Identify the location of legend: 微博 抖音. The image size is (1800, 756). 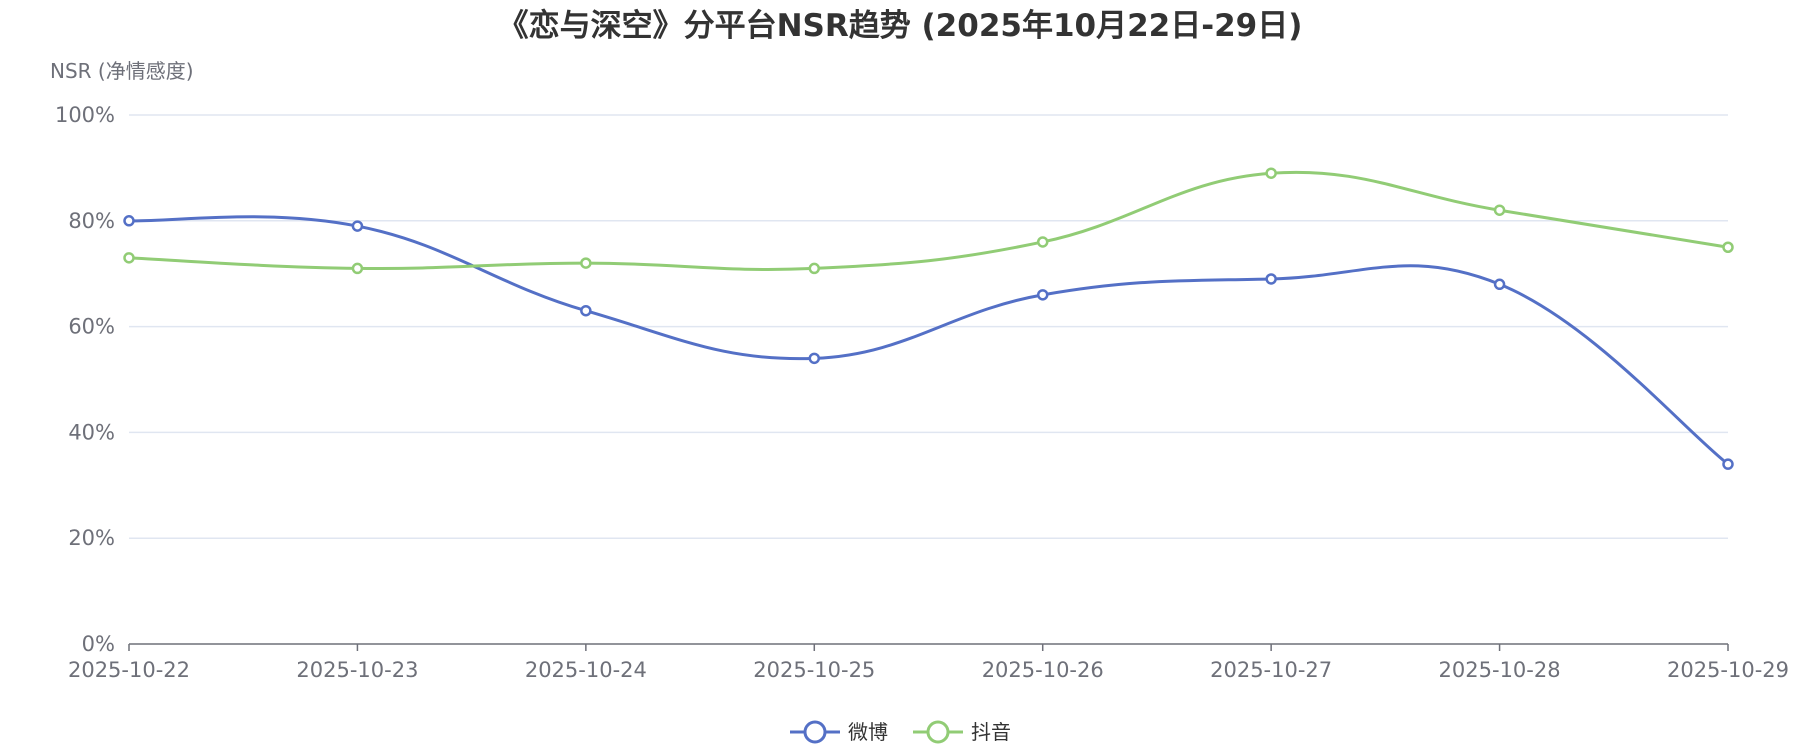
(900, 732).